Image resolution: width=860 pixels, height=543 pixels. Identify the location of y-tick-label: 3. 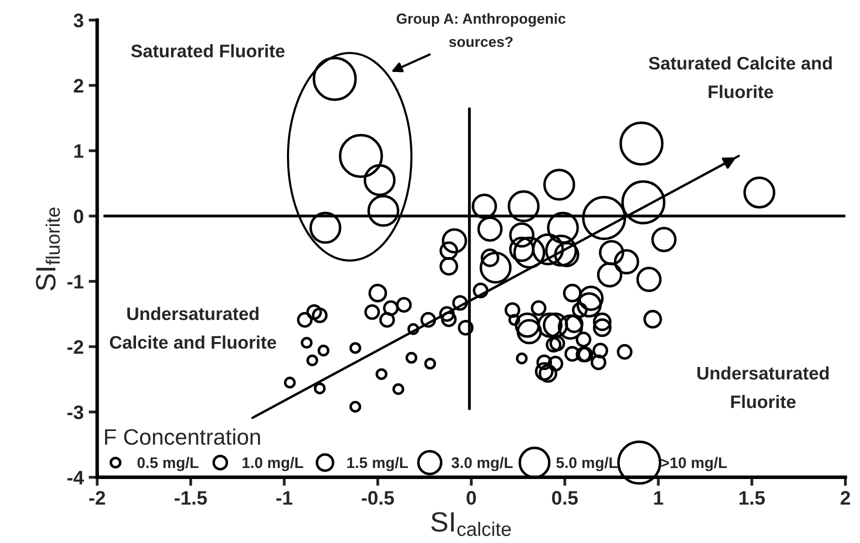
(79, 21).